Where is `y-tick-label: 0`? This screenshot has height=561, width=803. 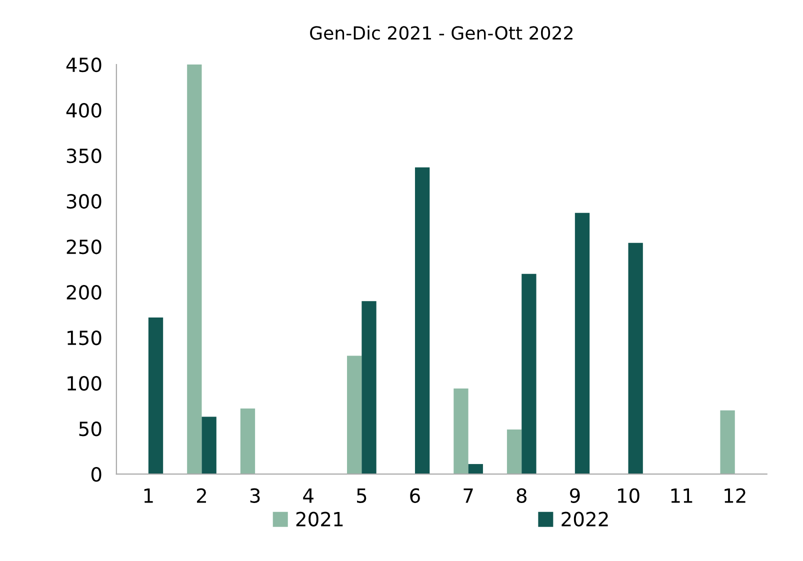 y-tick-label: 0 is located at coordinates (96, 474).